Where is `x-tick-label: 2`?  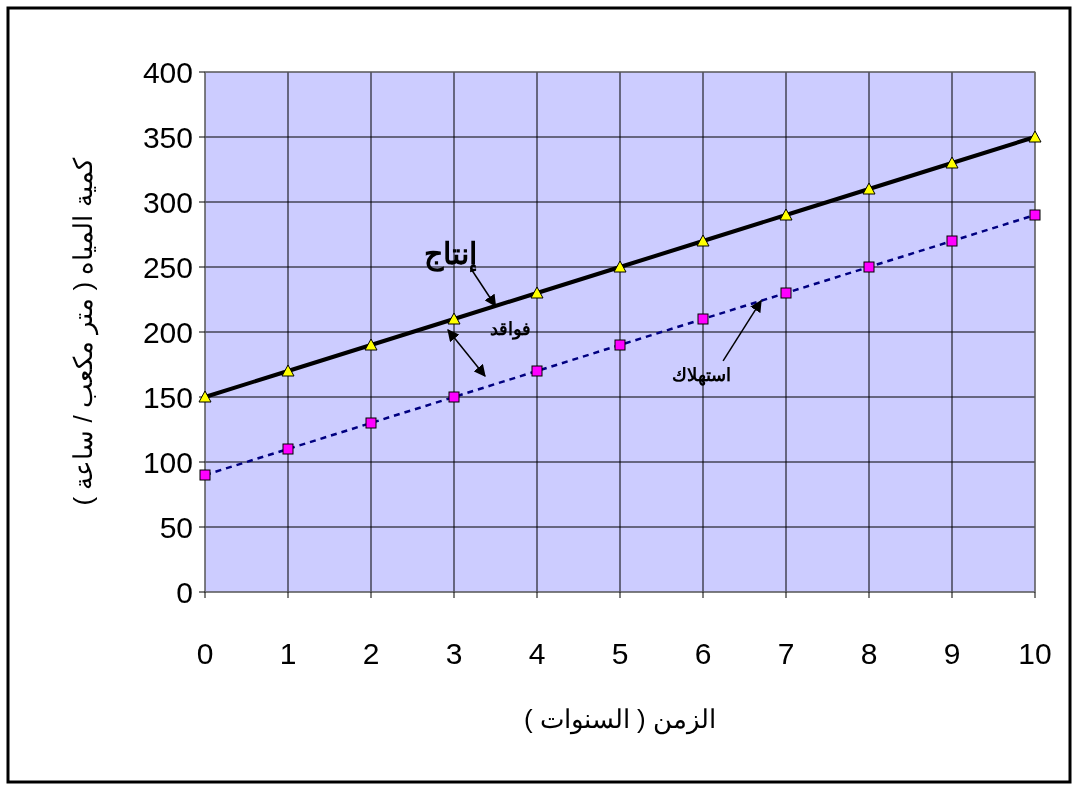 x-tick-label: 2 is located at coordinates (371, 653).